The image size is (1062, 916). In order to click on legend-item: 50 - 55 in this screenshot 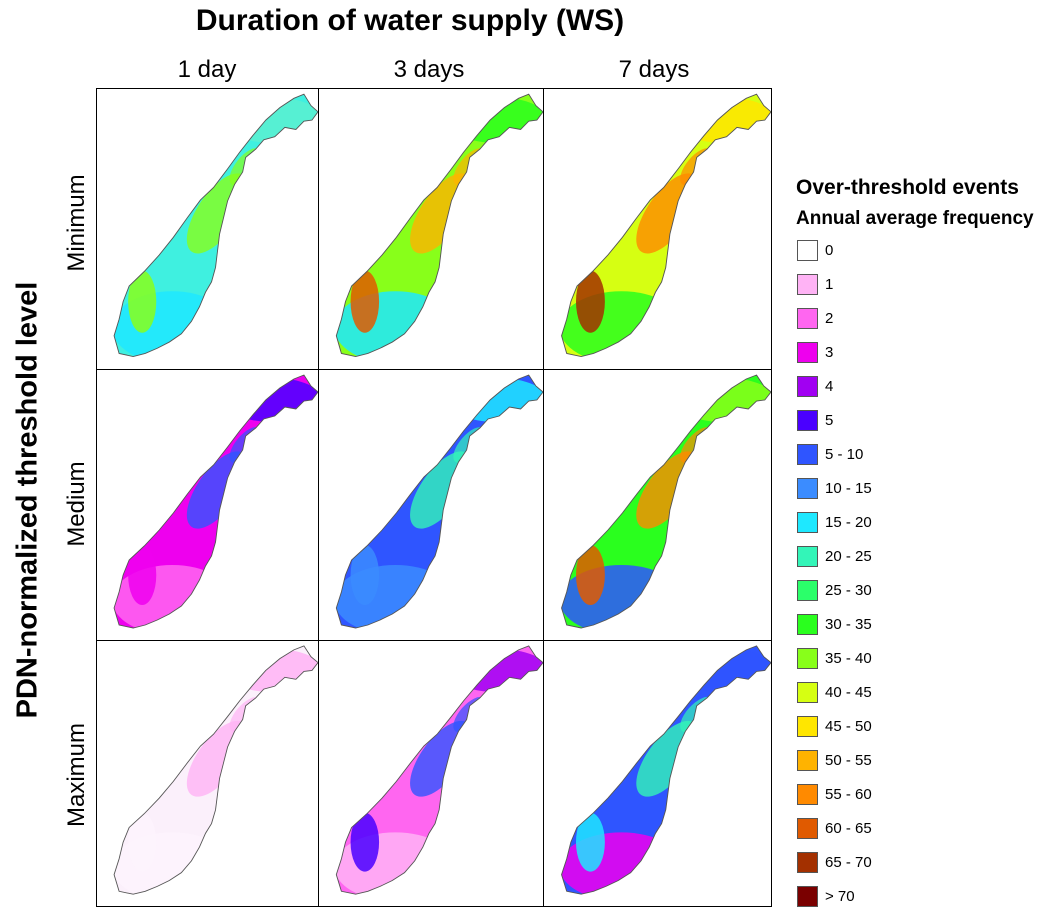, I will do `click(907, 765)`.